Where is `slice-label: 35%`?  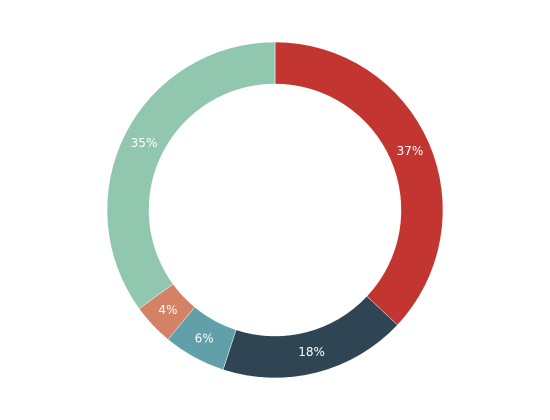
slice-label: 35% is located at coordinates (144, 143).